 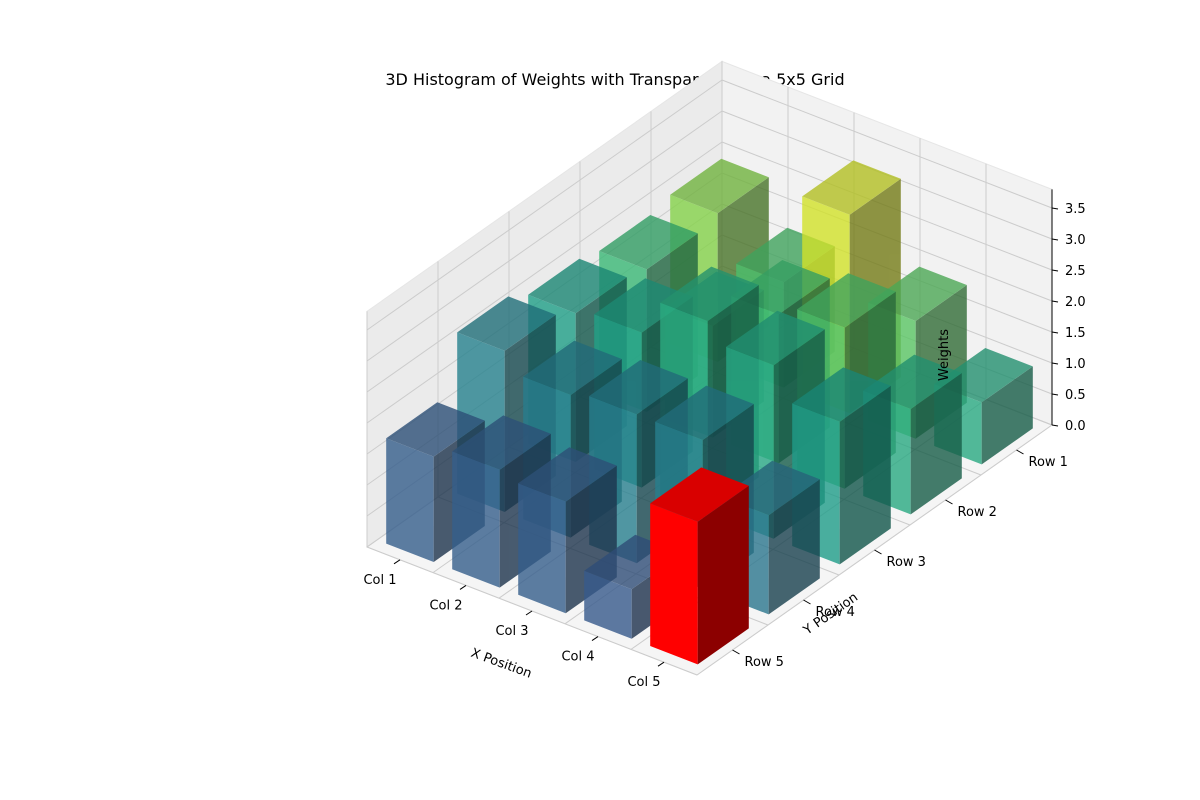 What do you see at coordinates (1048, 462) in the screenshot?
I see `y-tick-label: Row 1` at bounding box center [1048, 462].